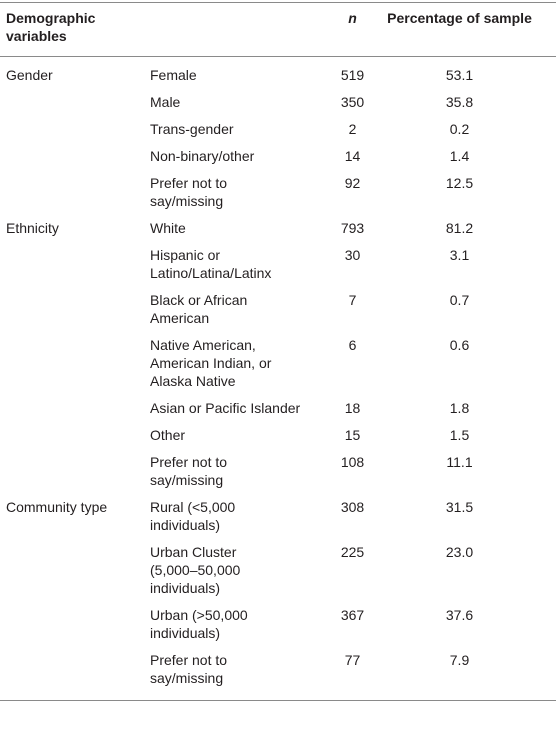 The height and width of the screenshot is (742, 556). I want to click on cell-line: Urban (>50,000, so click(199, 615).